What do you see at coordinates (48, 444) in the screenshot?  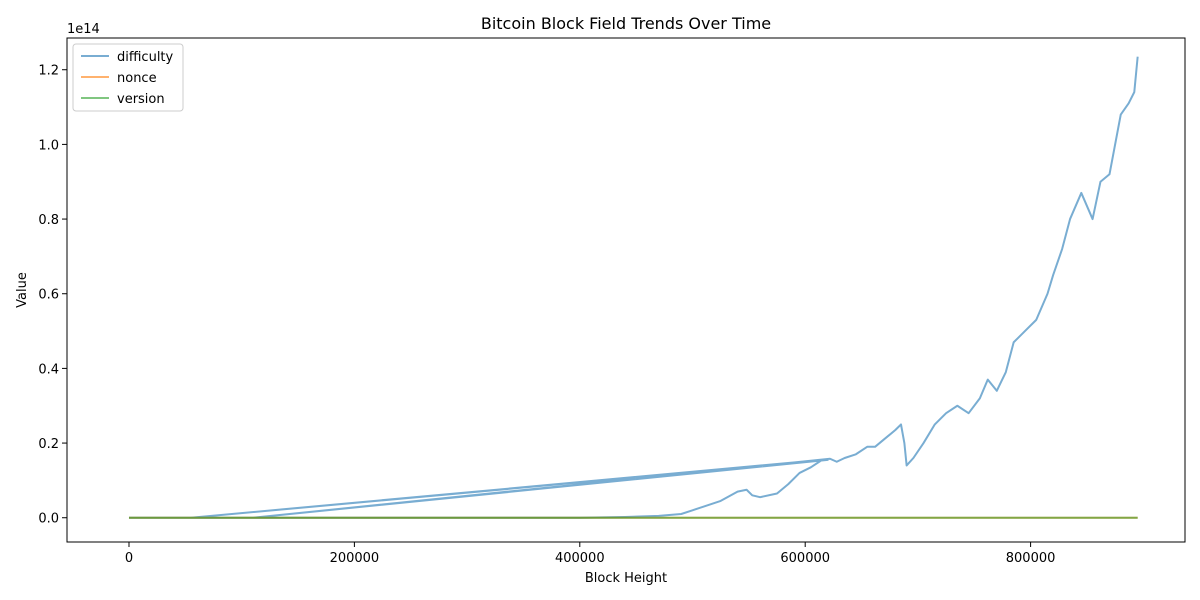 I see `y-tick-label: 0.2` at bounding box center [48, 444].